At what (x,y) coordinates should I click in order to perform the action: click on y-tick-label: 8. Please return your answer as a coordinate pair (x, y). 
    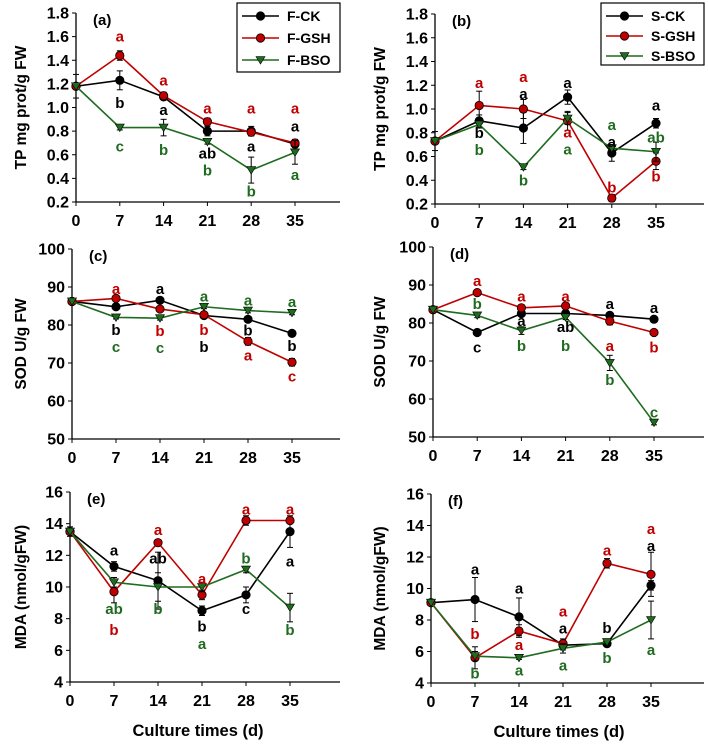
    Looking at the image, I should click on (58, 619).